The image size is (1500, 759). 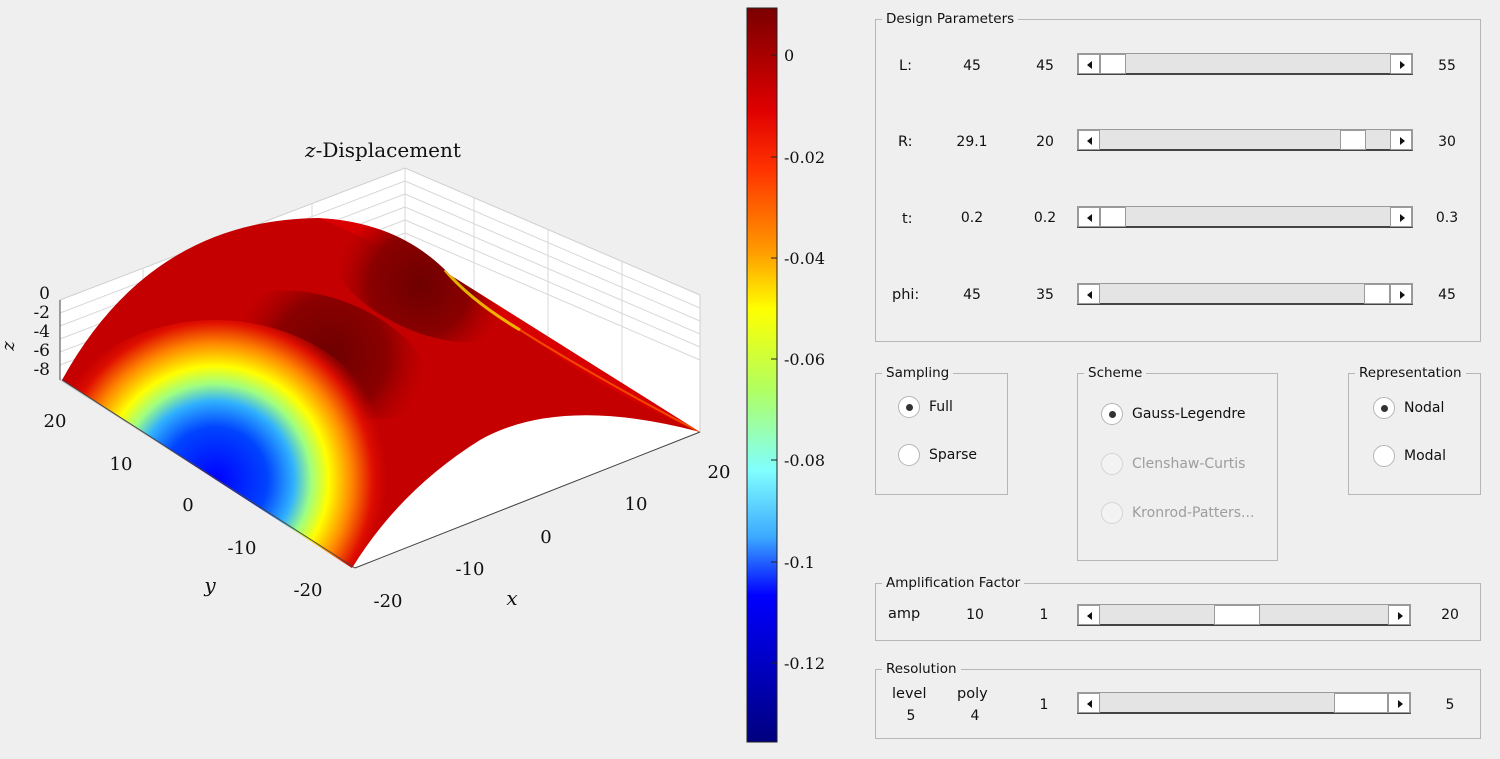 What do you see at coordinates (905, 66) in the screenshot?
I see `param-label-L: L:` at bounding box center [905, 66].